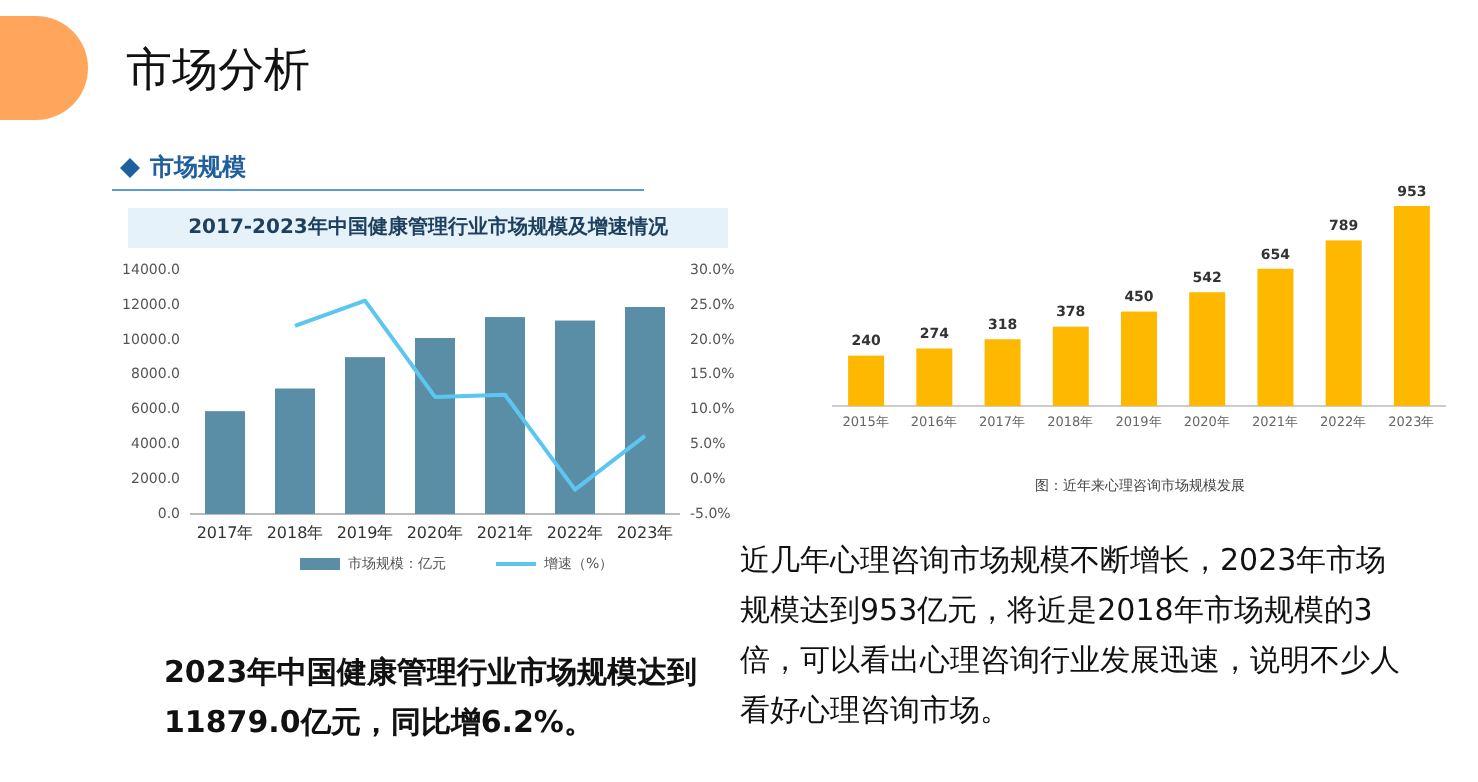 The image size is (1478, 782). I want to click on chart-title: 2017-2023年中国健康管理行业市场规模及增速情况, so click(429, 227).